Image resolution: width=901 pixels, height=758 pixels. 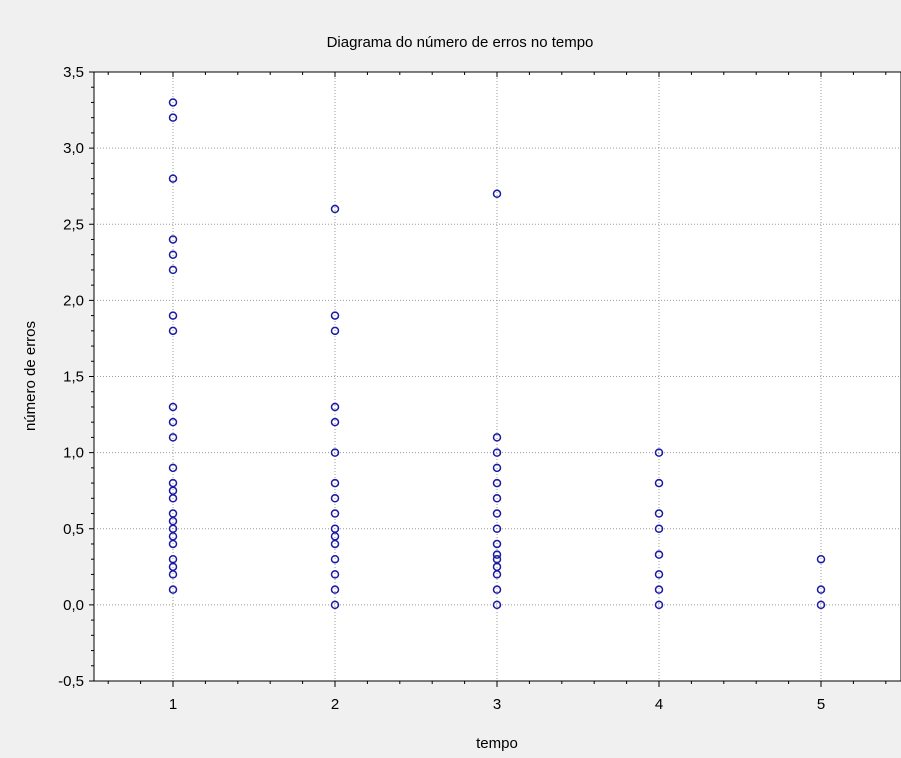 I want to click on y-tick-label: 1,0, so click(x=73, y=453).